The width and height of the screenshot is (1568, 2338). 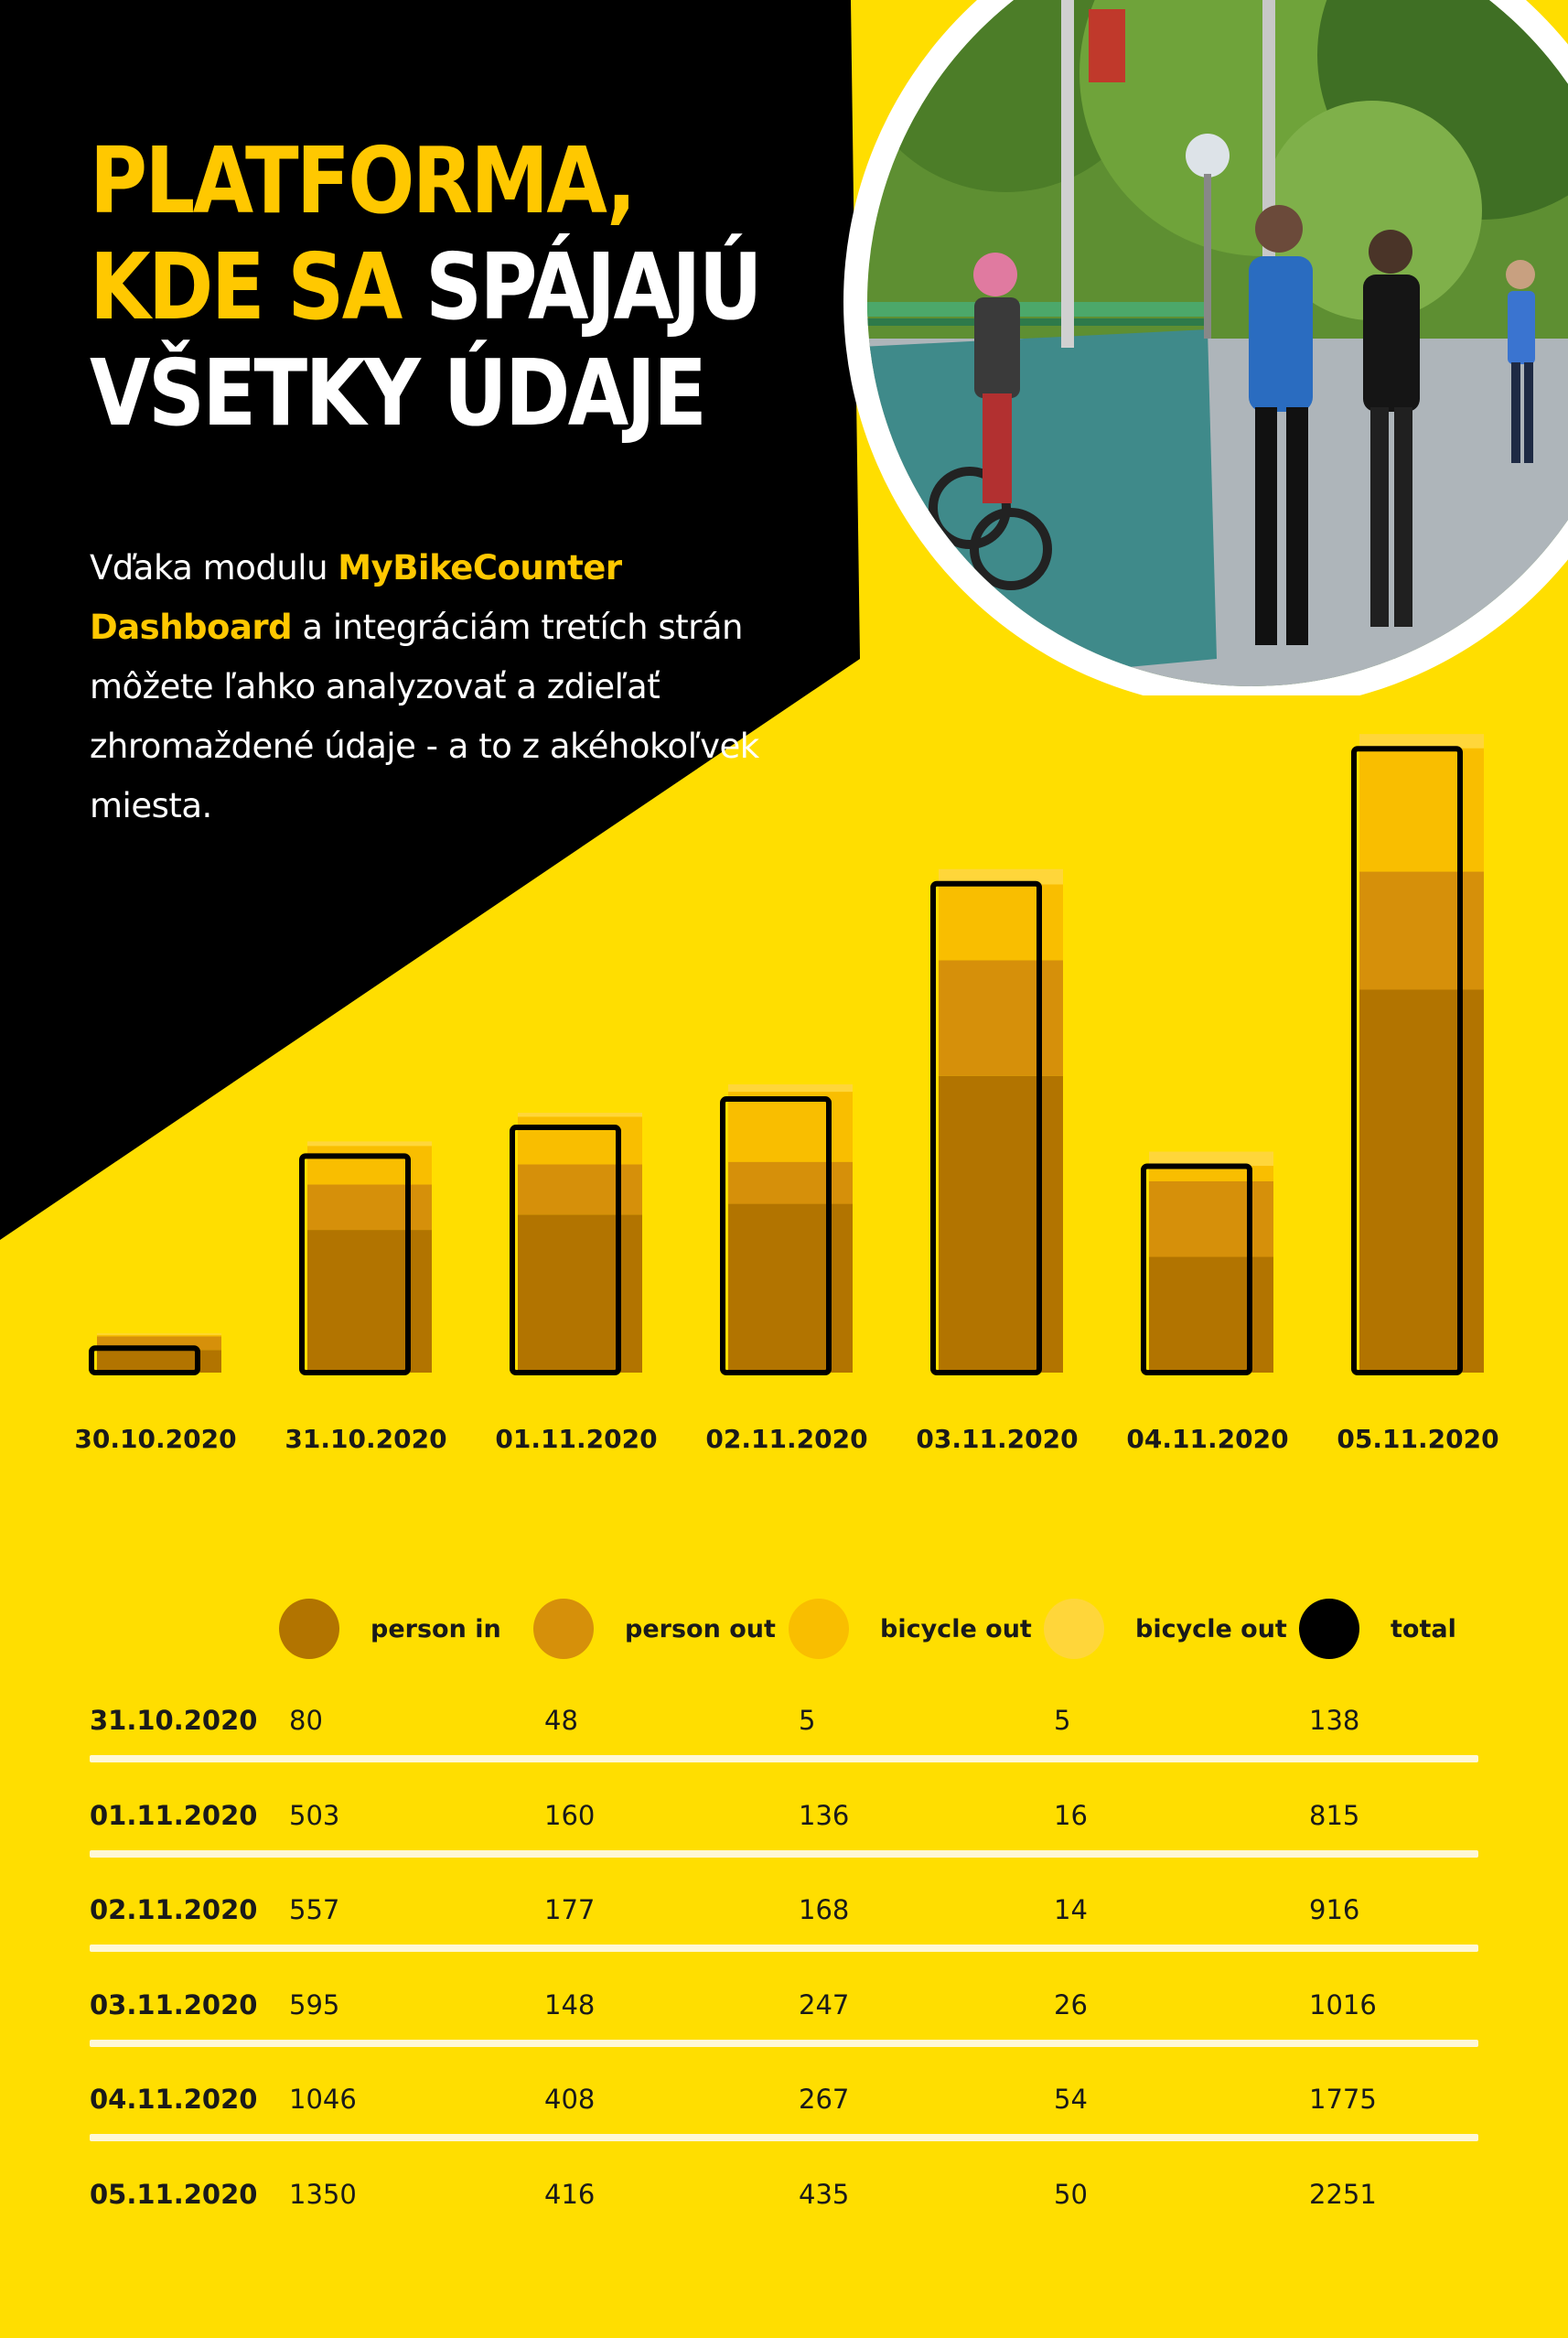 I want to click on table-cell: 14, so click(x=1071, y=1909).